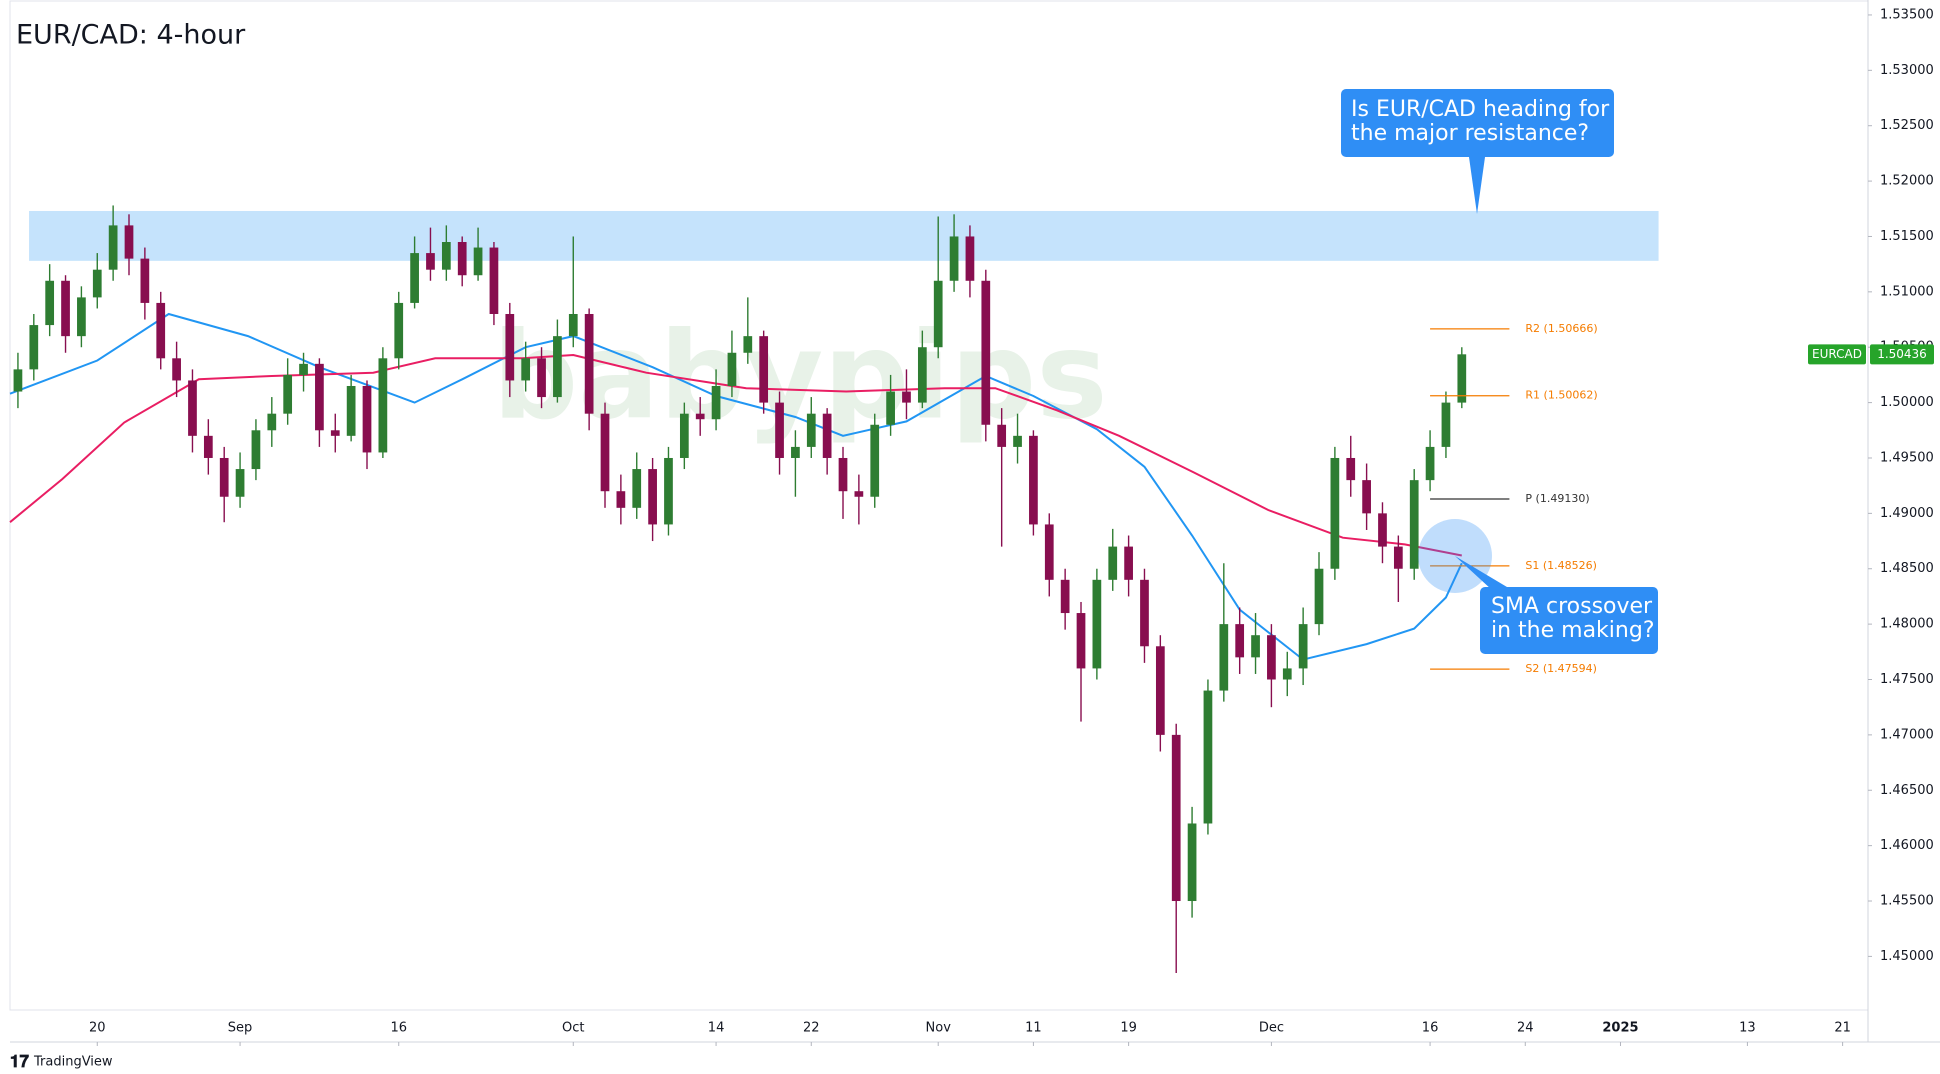  I want to click on symbol-tag: EURCAD, so click(1837, 354).